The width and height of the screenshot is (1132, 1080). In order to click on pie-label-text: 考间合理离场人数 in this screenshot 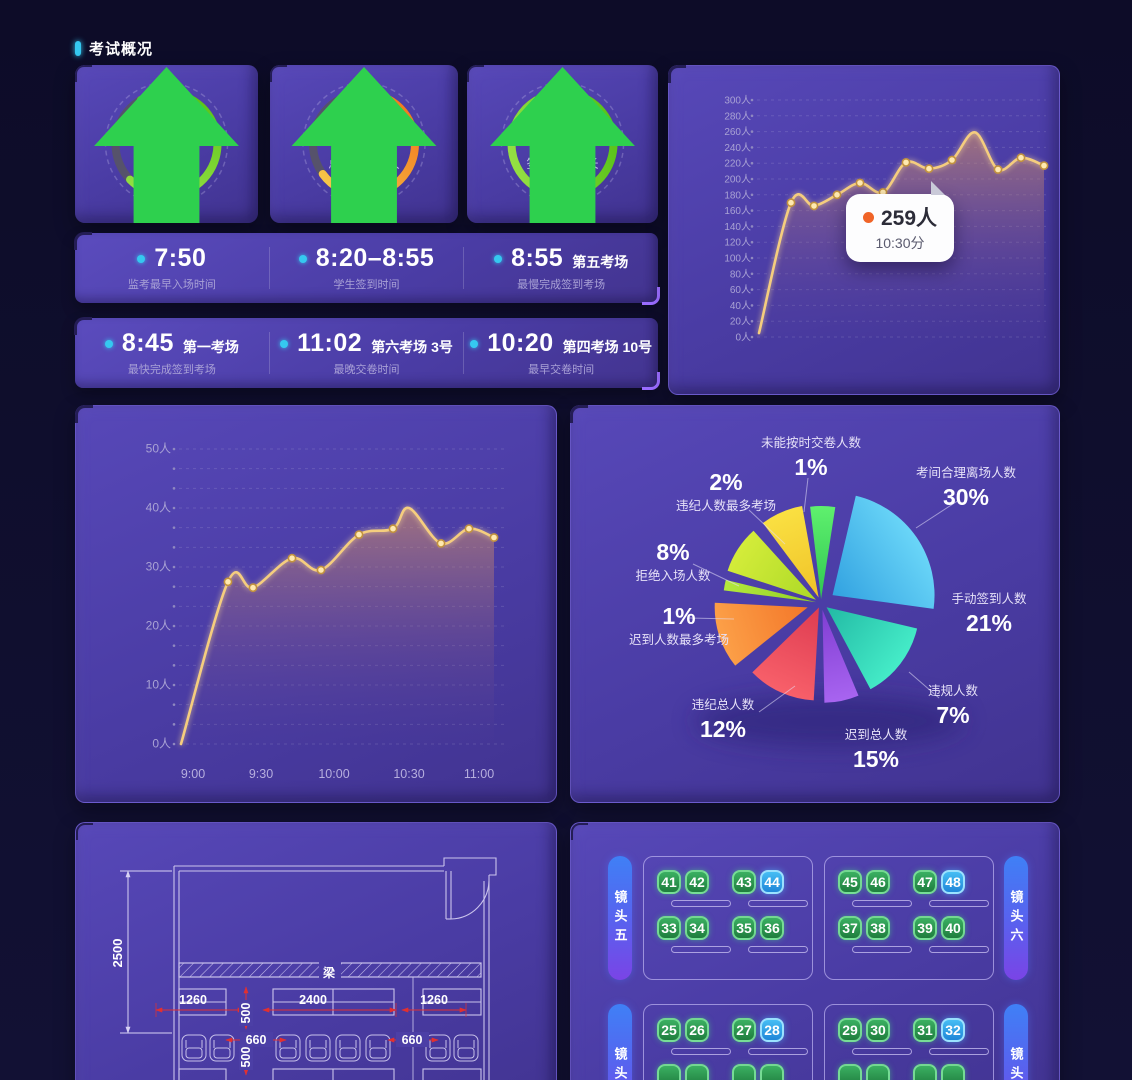, I will do `click(966, 473)`.